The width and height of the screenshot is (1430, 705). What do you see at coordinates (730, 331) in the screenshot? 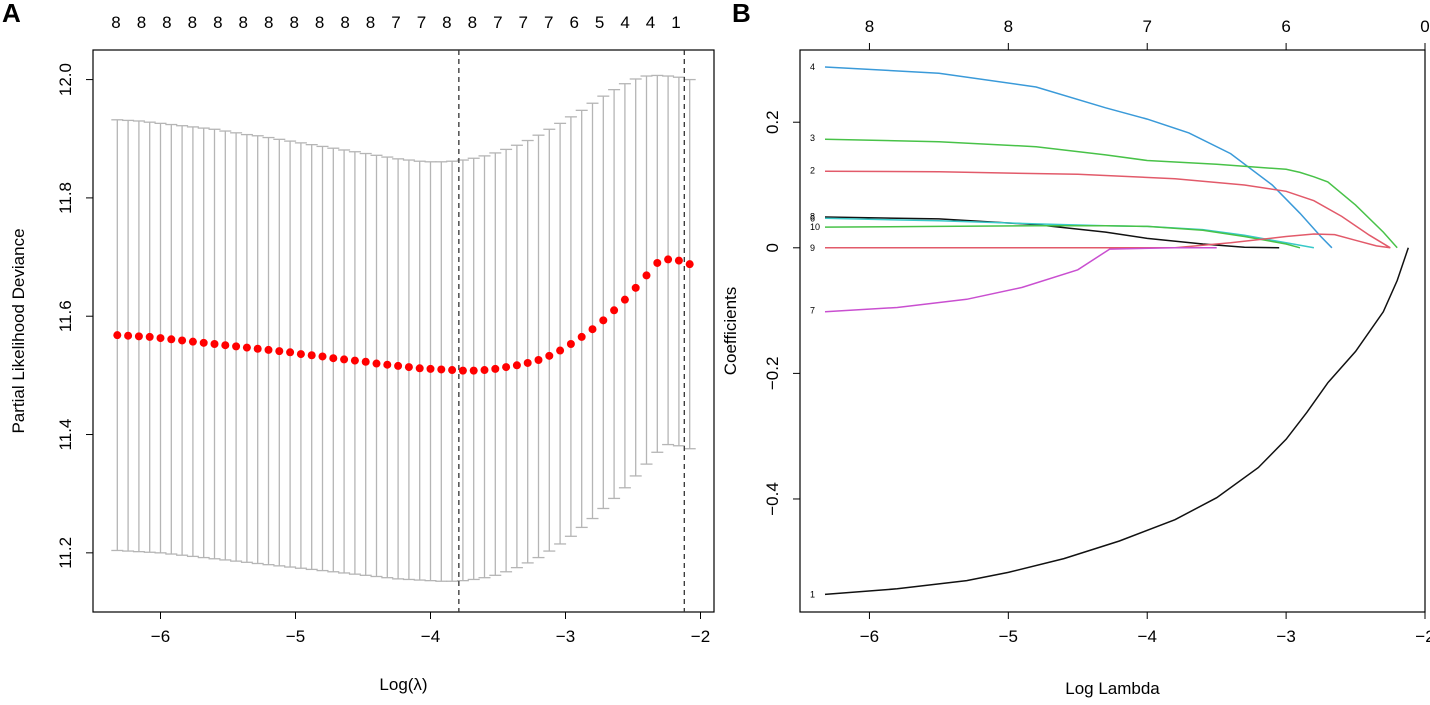
I see `panel-b-y-axis-label: Coefficients` at bounding box center [730, 331].